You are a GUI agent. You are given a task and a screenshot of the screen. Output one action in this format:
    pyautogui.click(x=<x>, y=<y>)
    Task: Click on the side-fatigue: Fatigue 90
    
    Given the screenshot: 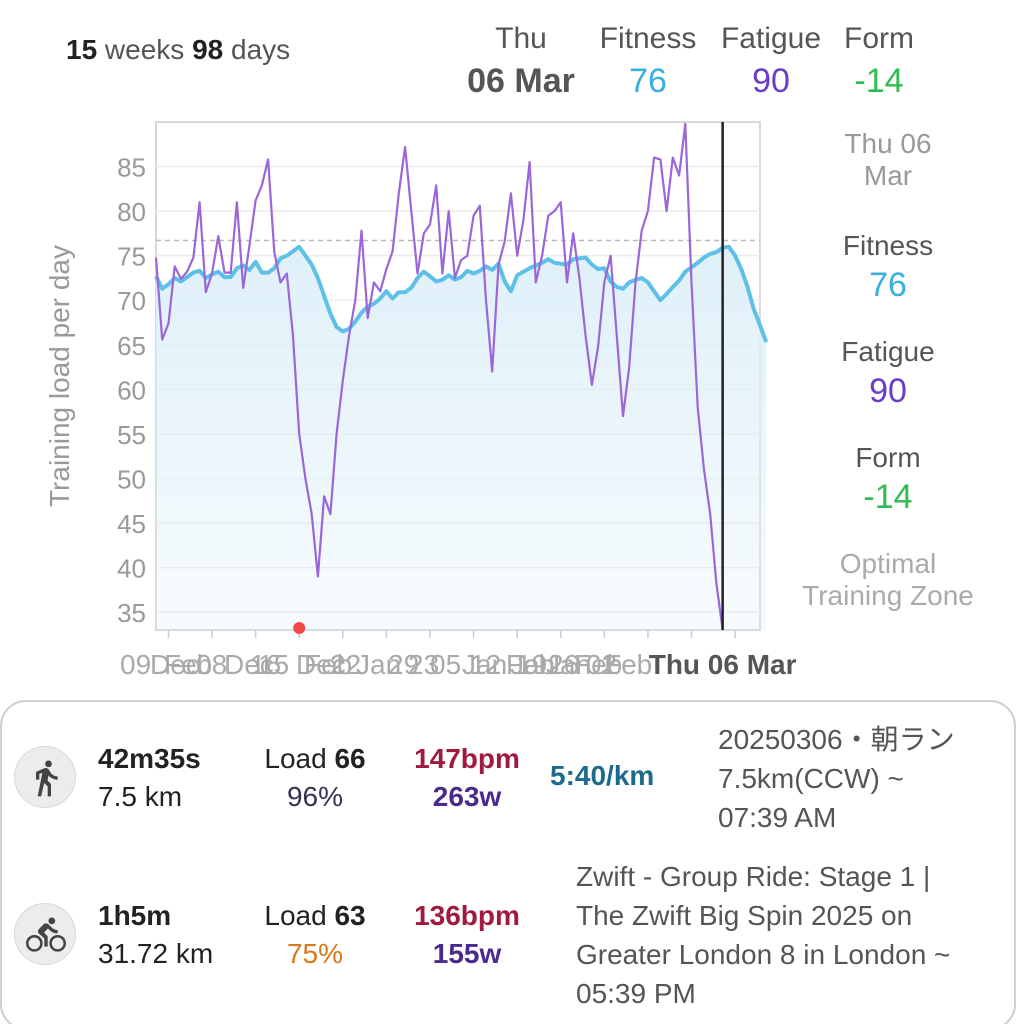 What is the action you would take?
    pyautogui.click(x=888, y=373)
    